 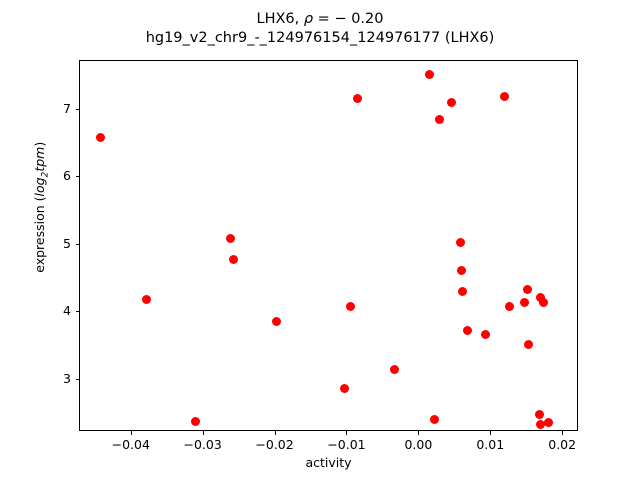 I want to click on log2tpm-unit: log2tpm, so click(x=41, y=171).